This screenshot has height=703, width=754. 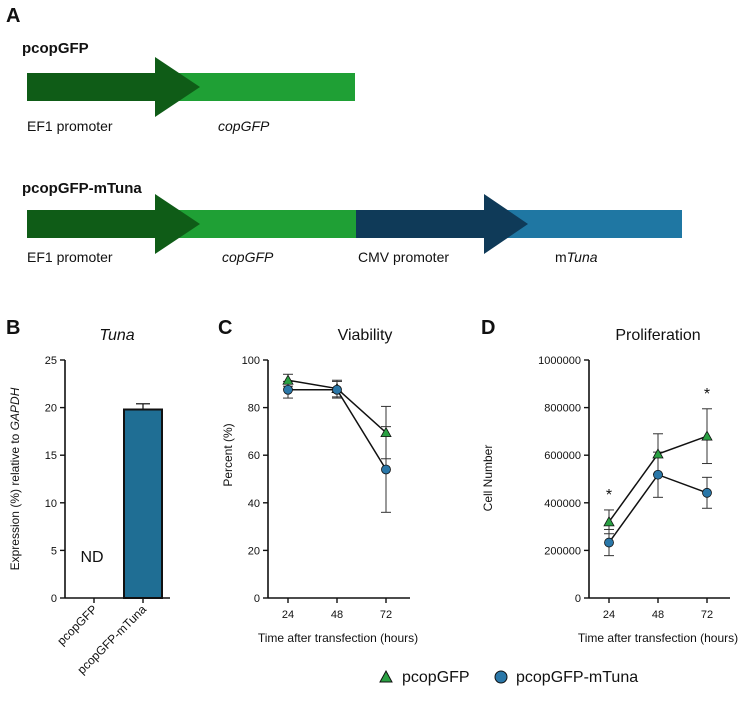 I want to click on mtuna-label-prefix: m, so click(x=561, y=257).